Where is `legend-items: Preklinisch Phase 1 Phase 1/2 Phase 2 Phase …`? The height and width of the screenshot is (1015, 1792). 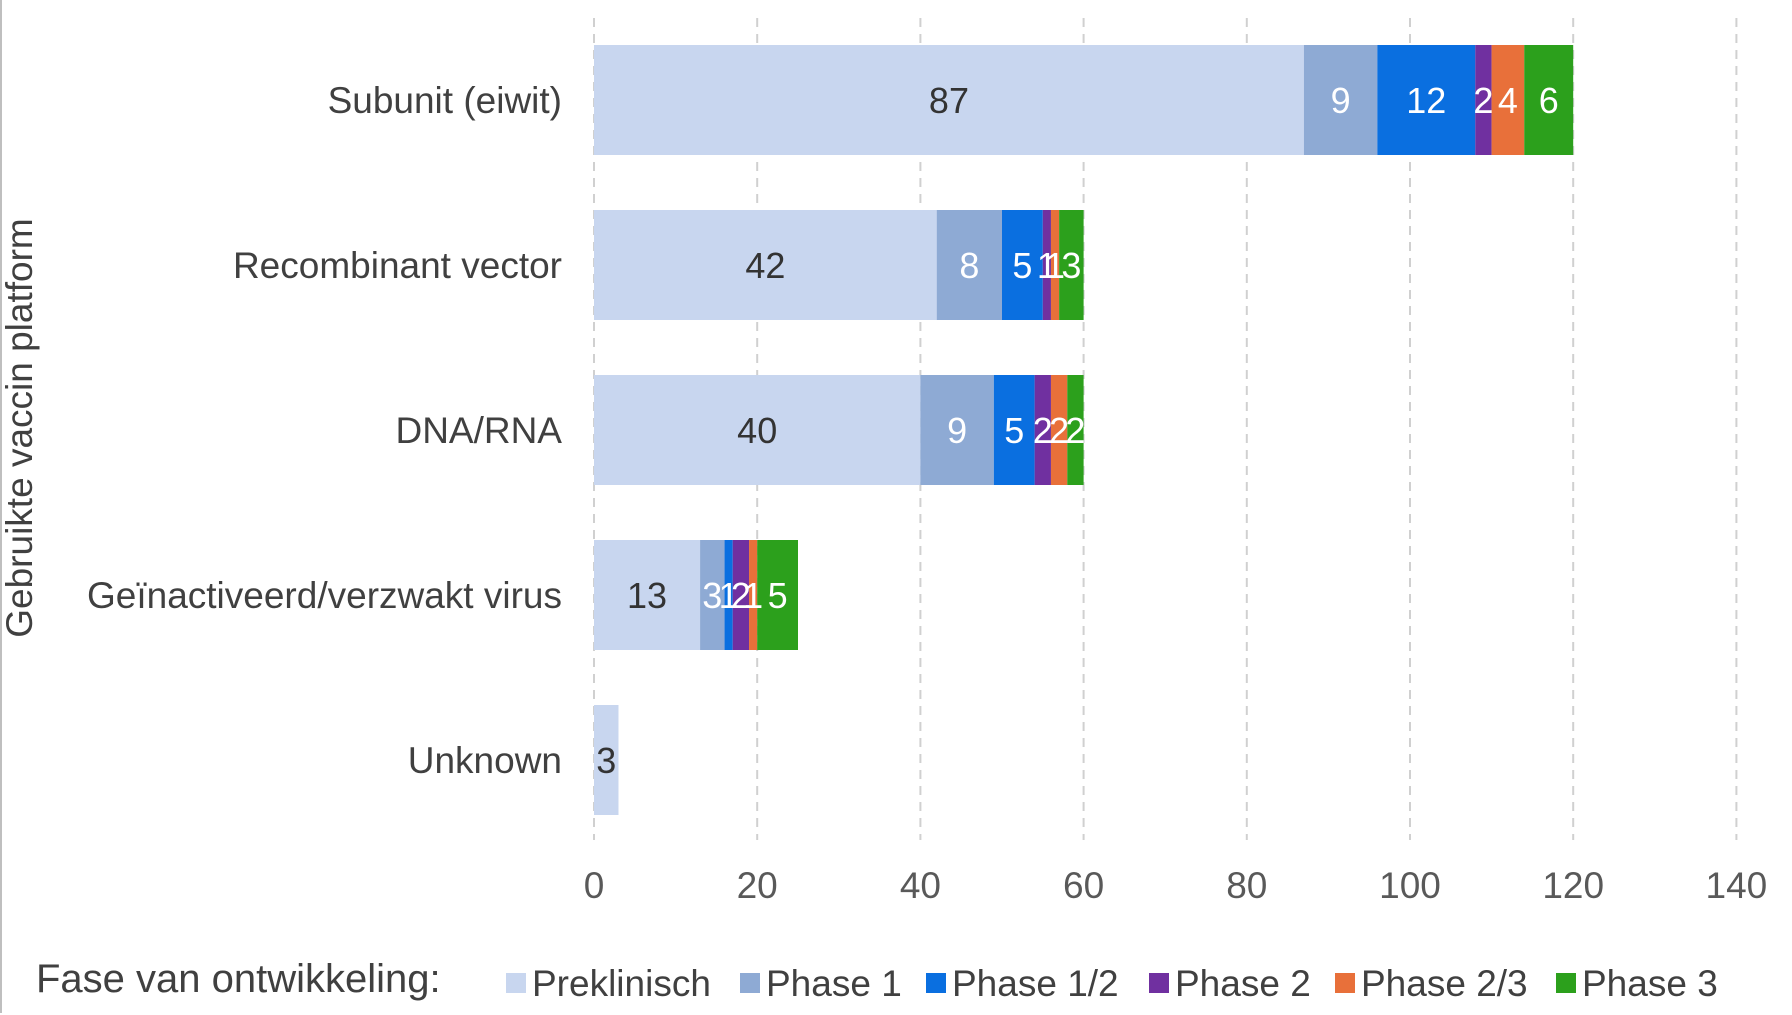 legend-items: Preklinisch Phase 1 Phase 1/2 Phase 2 Phase … is located at coordinates (1112, 983).